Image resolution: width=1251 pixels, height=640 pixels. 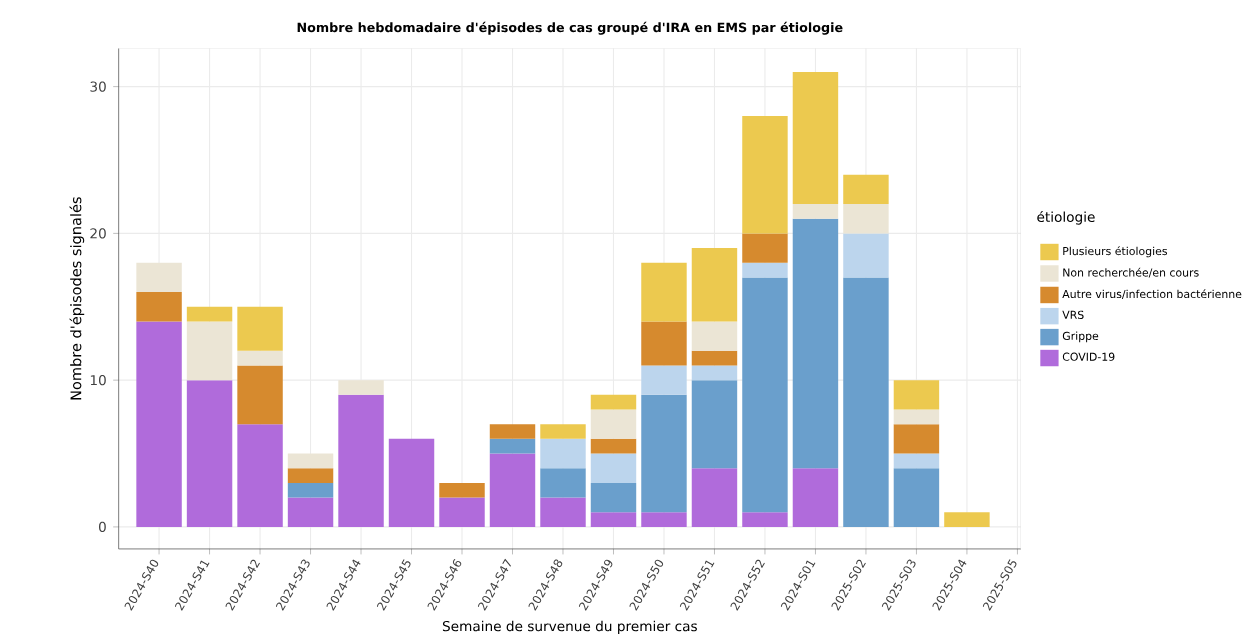 What do you see at coordinates (98, 233) in the screenshot?
I see `y-tick-label: 20` at bounding box center [98, 233].